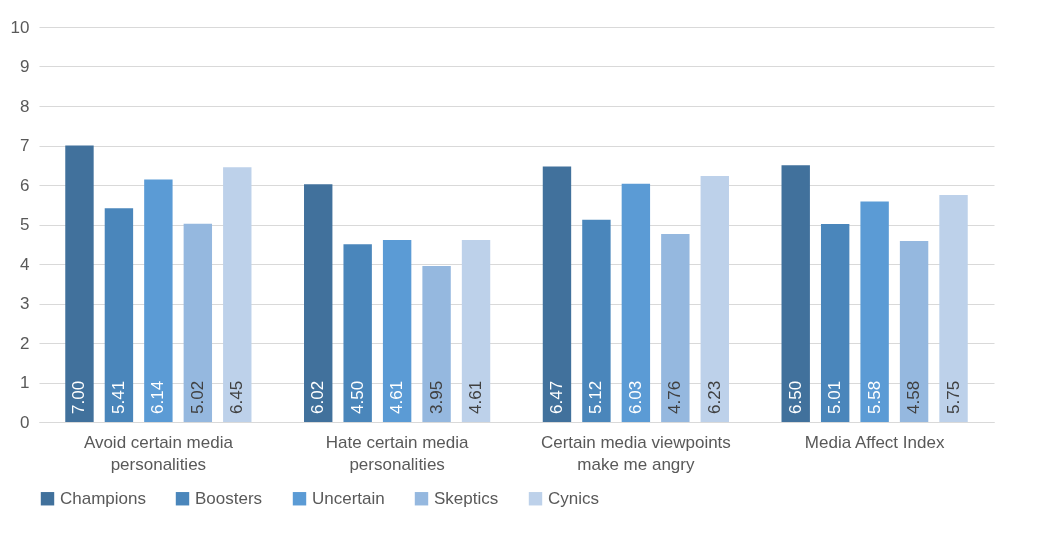 This screenshot has height=537, width=1049. I want to click on y-tick-label: 7, so click(25, 145).